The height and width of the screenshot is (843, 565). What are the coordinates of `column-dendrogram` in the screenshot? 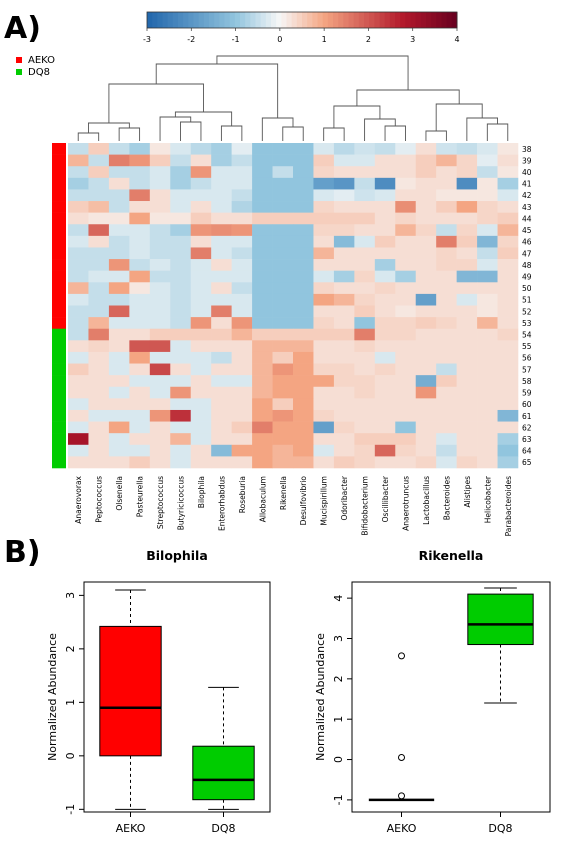 It's located at (293, 98).